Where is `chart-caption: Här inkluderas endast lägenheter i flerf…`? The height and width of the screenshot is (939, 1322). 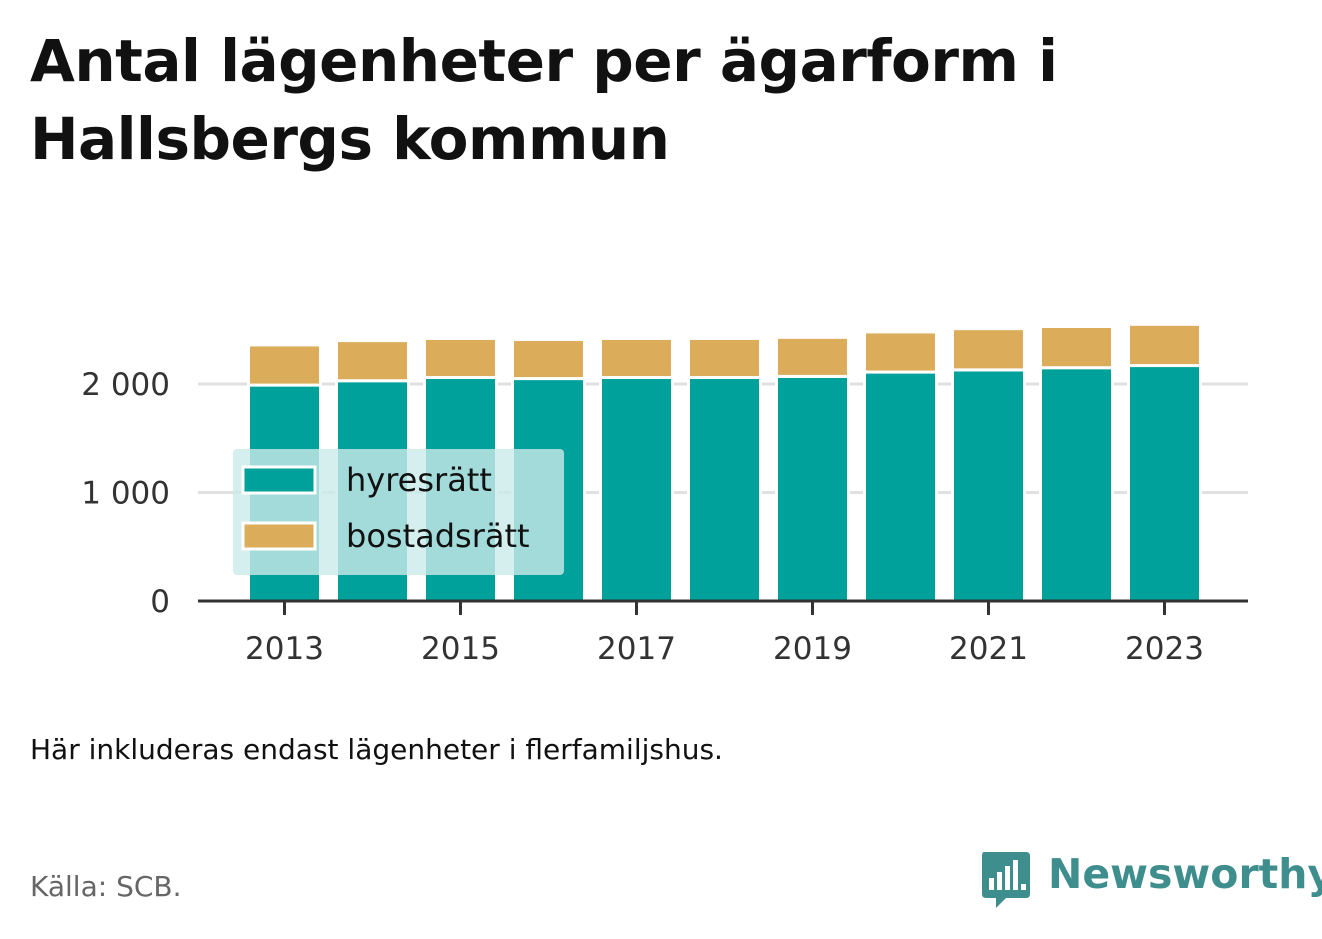
chart-caption: Här inkluderas endast lägenheter i flerf… is located at coordinates (376, 749).